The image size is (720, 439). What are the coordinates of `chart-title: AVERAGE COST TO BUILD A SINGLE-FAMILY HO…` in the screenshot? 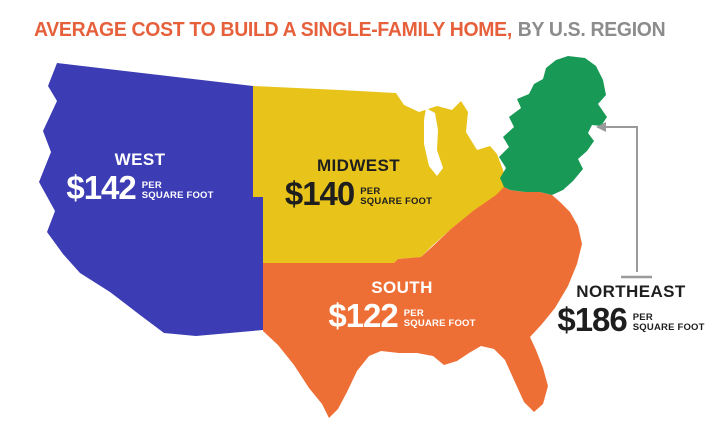 It's located at (350, 30).